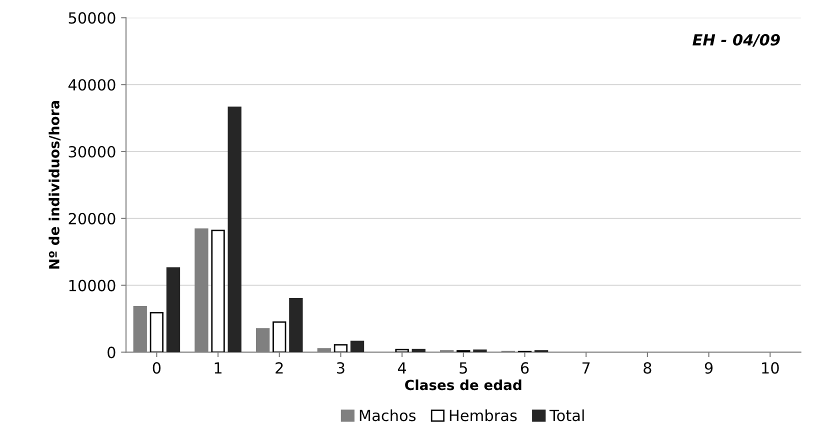 The width and height of the screenshot is (813, 443). I want to click on x-tick-label: 3, so click(340, 368).